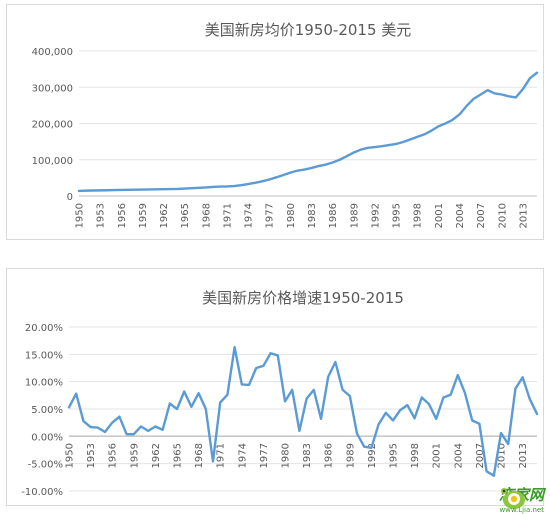  What do you see at coordinates (291, 215) in the screenshot?
I see `x-tick-label: 1980` at bounding box center [291, 215].